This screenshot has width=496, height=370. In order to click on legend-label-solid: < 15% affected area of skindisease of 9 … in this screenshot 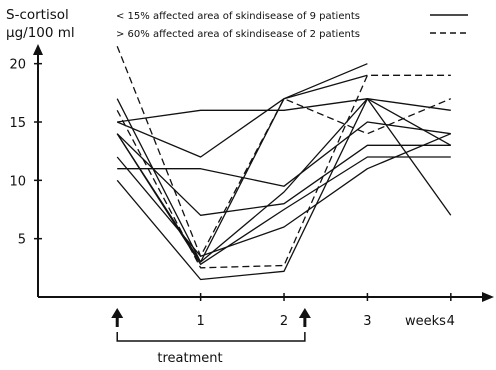, I will do `click(238, 16)`.